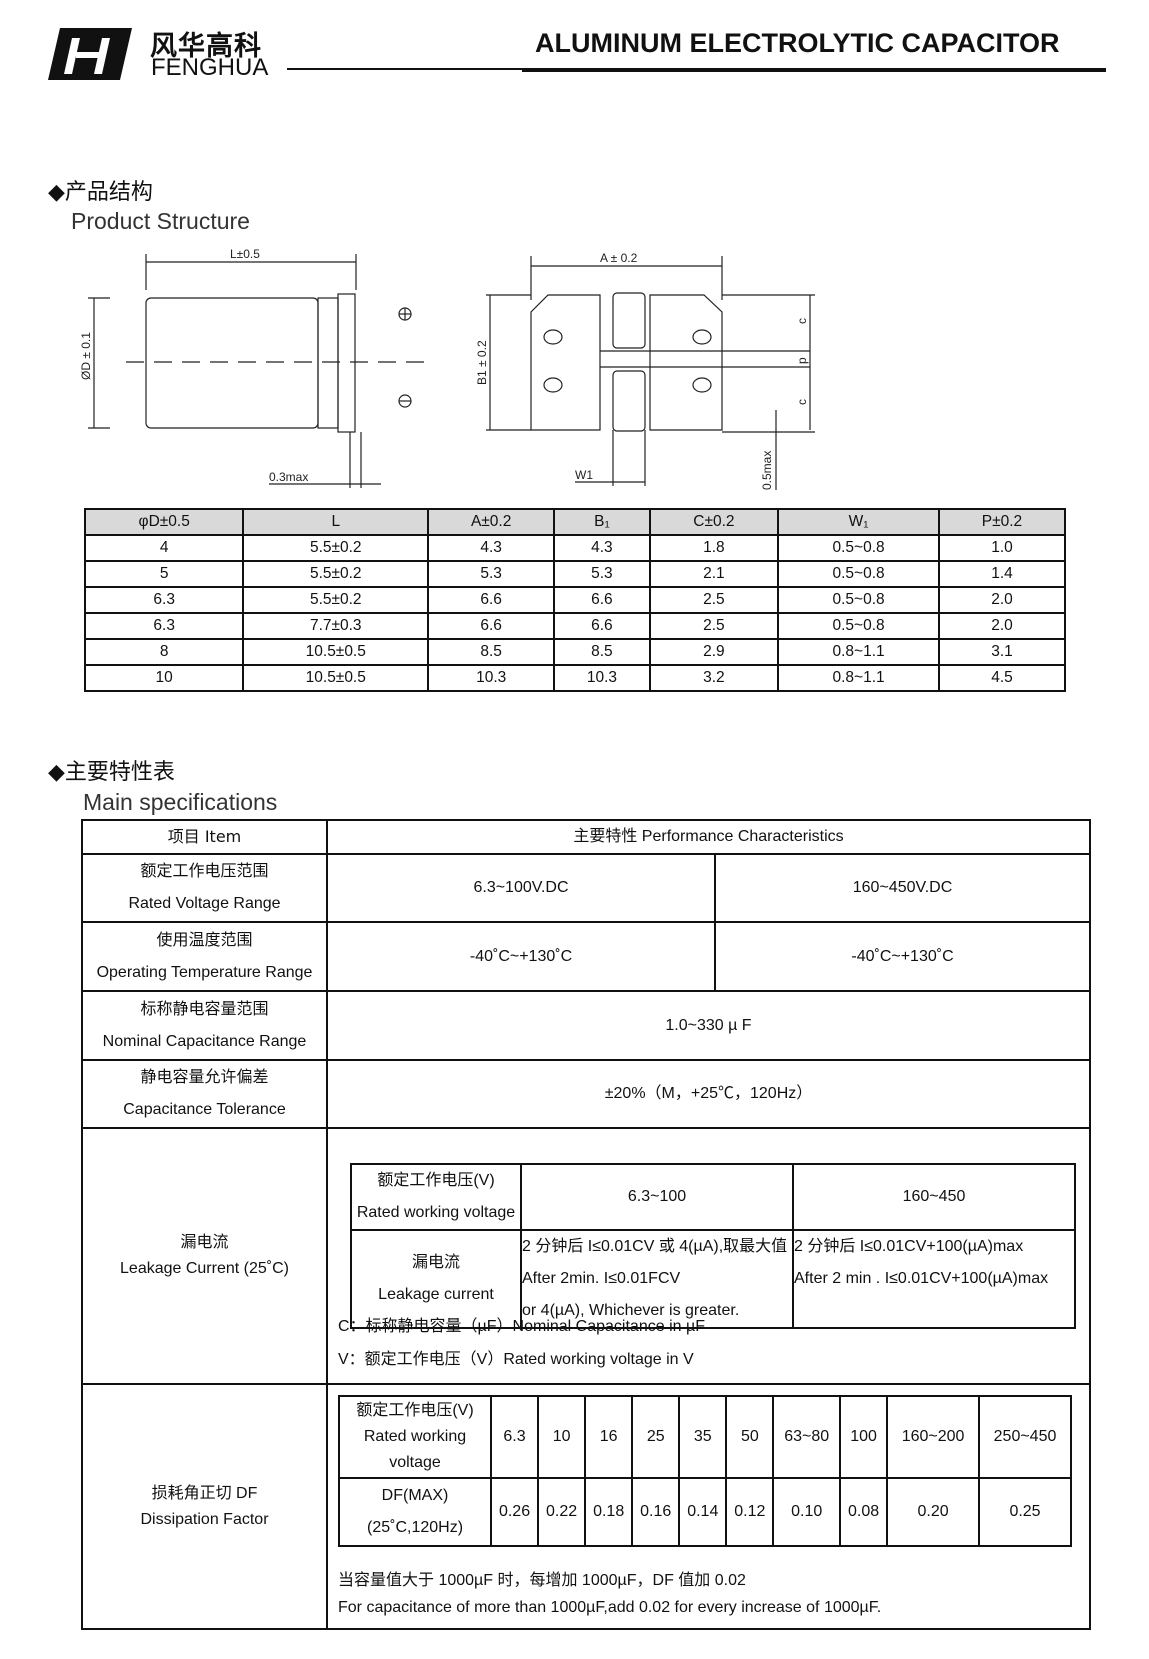 The height and width of the screenshot is (1659, 1149). I want to click on table-row: 5 5.5±0.2 5.3 5.3 2.1 0.5~0.8 1.4, so click(575, 574).